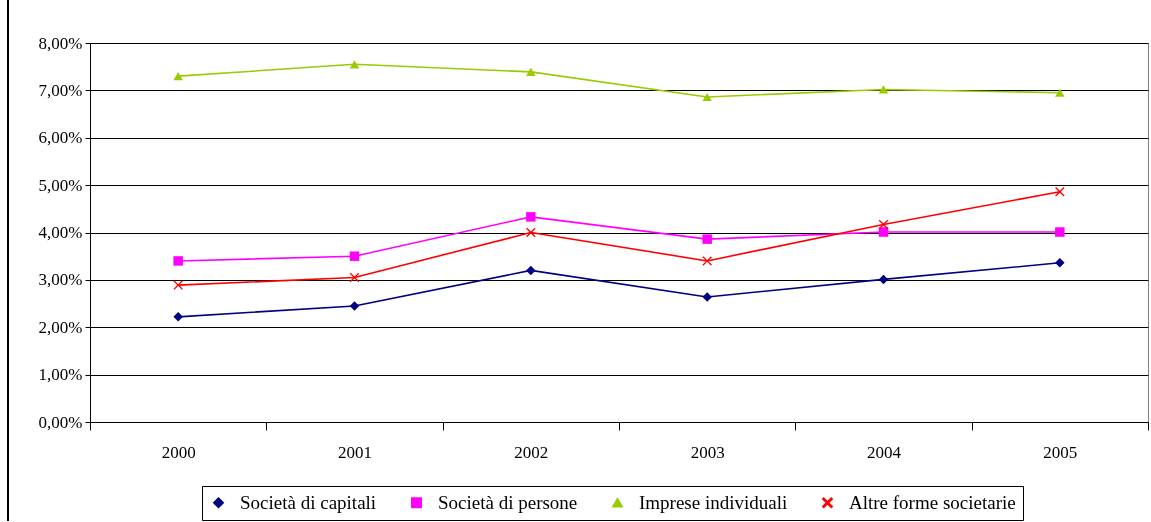  What do you see at coordinates (60, 422) in the screenshot?
I see `y-tick-label: 0,00%` at bounding box center [60, 422].